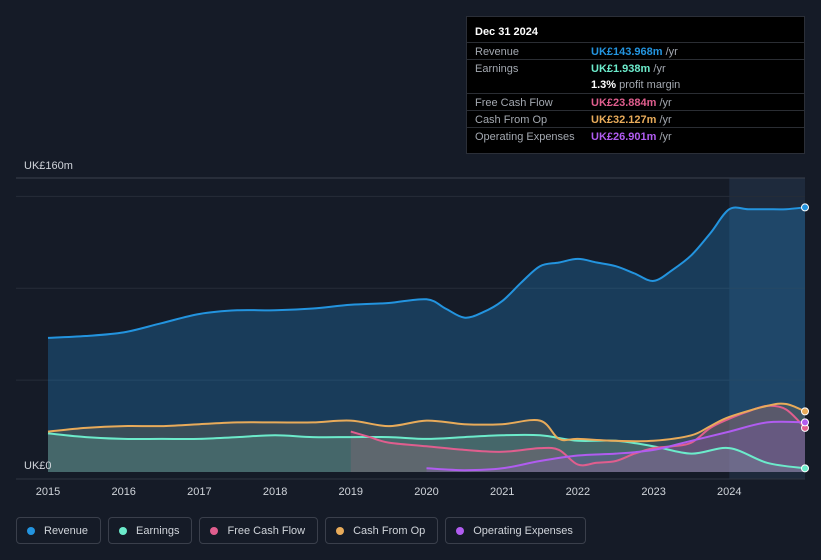  Describe the element at coordinates (514, 103) in the screenshot. I see `tooltip-label: Free Cash Flow` at that location.